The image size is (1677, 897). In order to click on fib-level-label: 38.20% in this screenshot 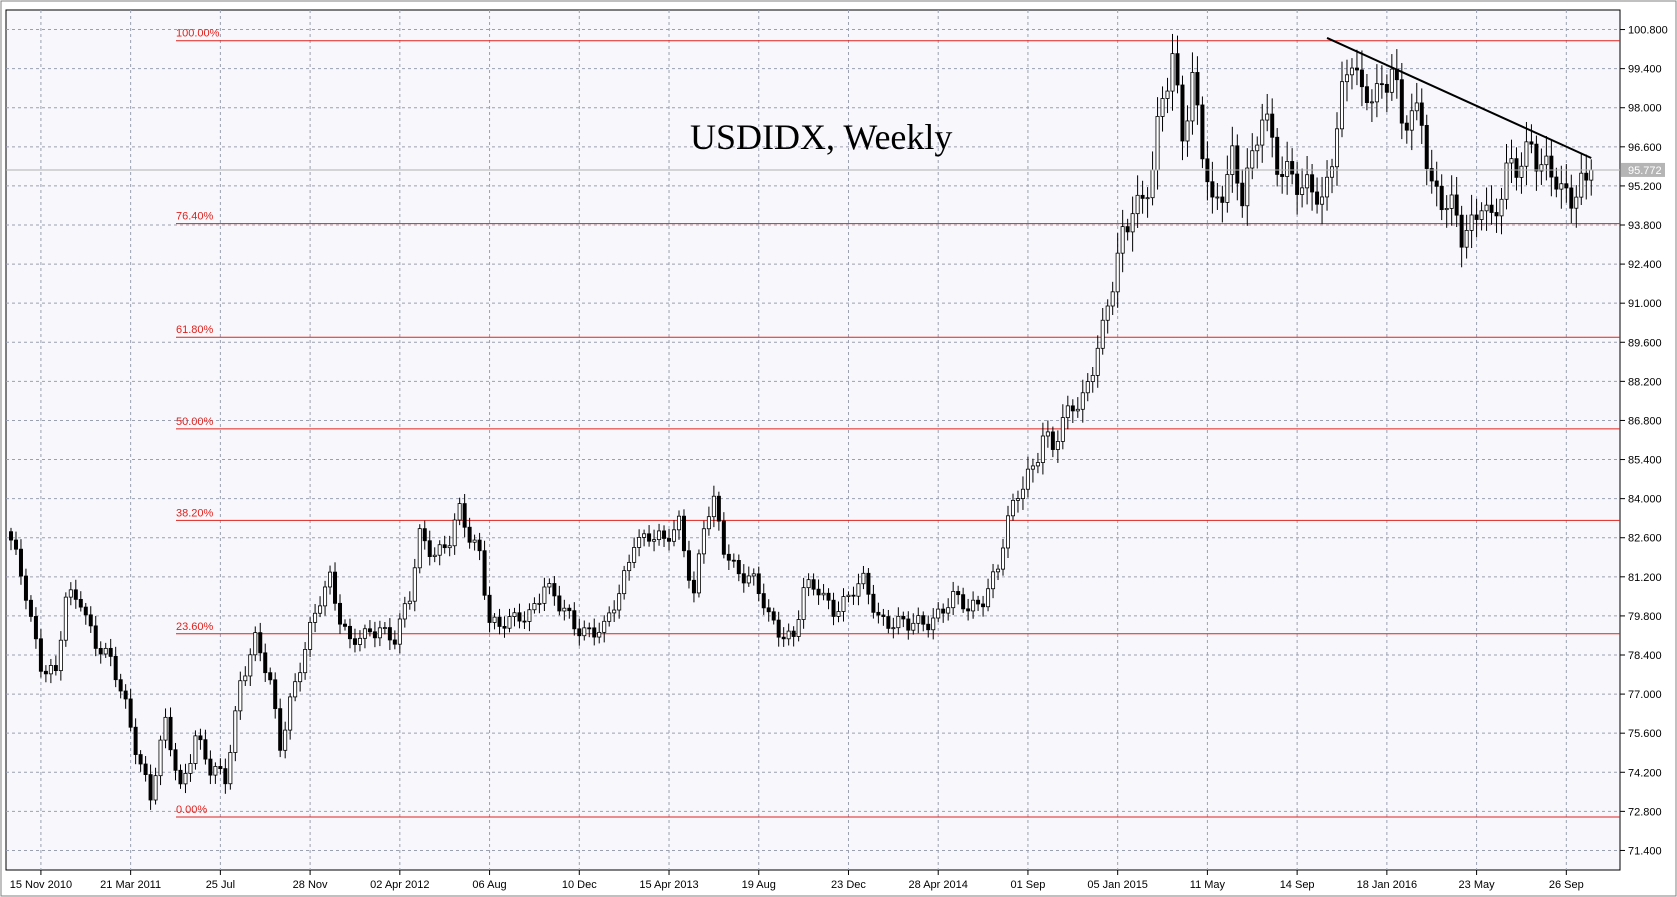, I will do `click(195, 513)`.